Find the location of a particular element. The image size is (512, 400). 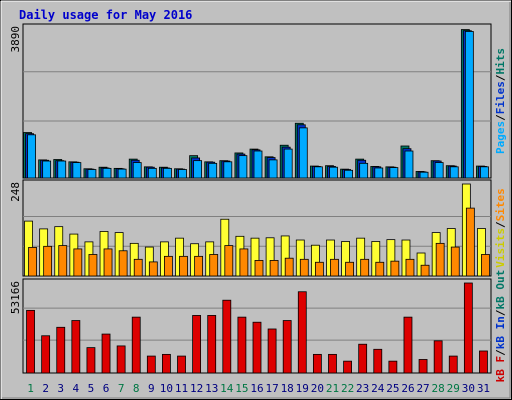

day-label-20: 20 is located at coordinates (317, 388).